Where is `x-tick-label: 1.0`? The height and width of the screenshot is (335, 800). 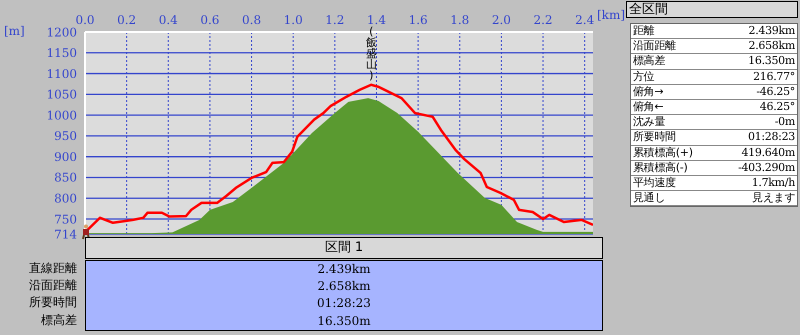
x-tick-label: 1.0 is located at coordinates (293, 20).